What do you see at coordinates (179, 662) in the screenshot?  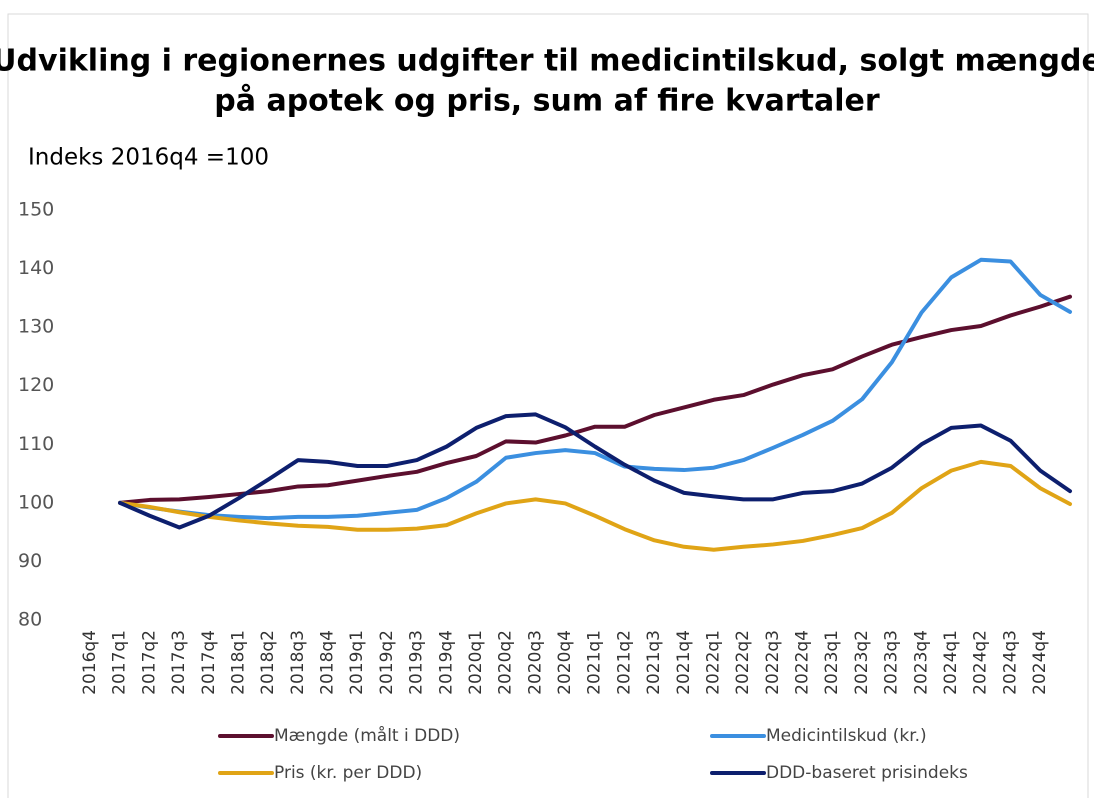 I see `x-tick-label: 2017q3` at bounding box center [179, 662].